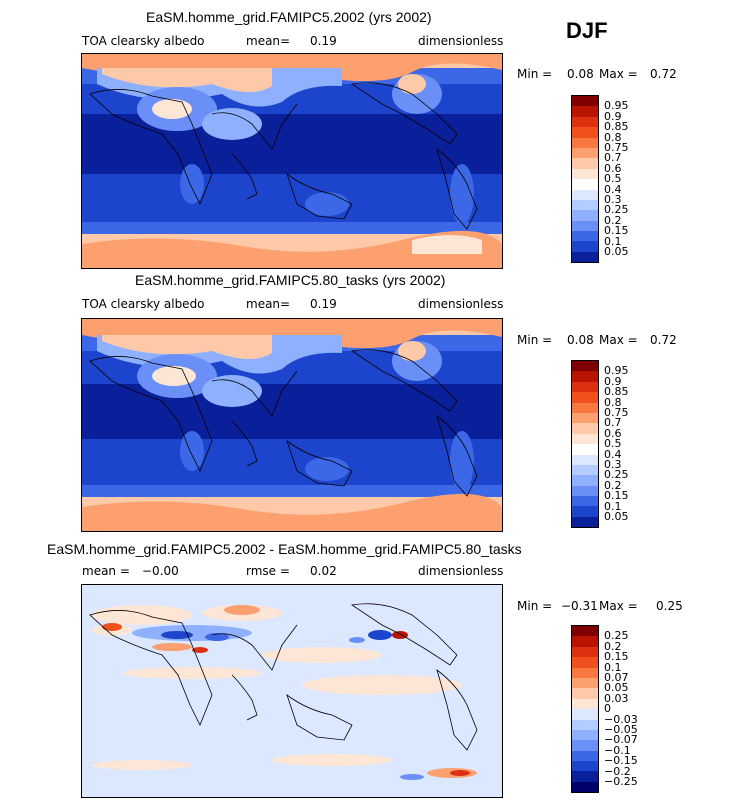  Describe the element at coordinates (268, 41) in the screenshot. I see `panel-1-mean-label: mean=` at that location.